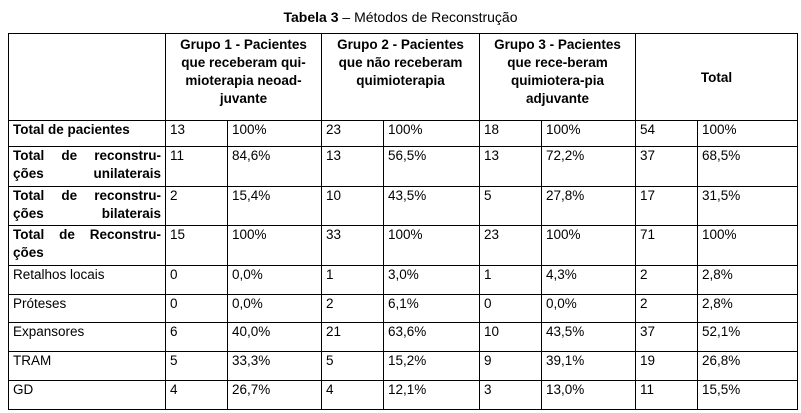 Image resolution: width=801 pixels, height=413 pixels. Describe the element at coordinates (667, 133) in the screenshot. I see `count-cell: 54` at that location.